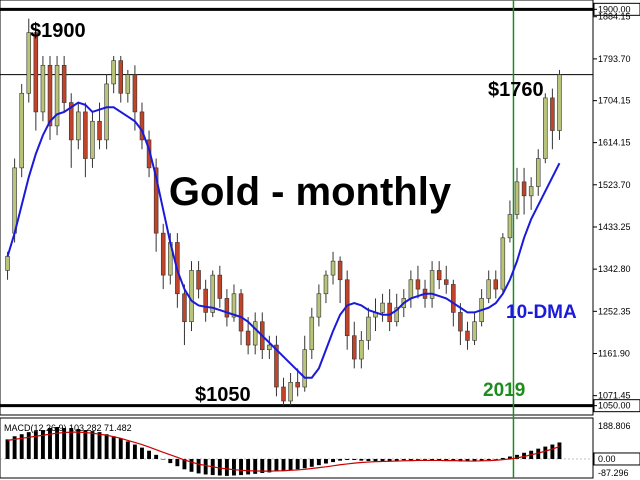  I want to click on y-tick-label-2: 1793.70, so click(614, 59).